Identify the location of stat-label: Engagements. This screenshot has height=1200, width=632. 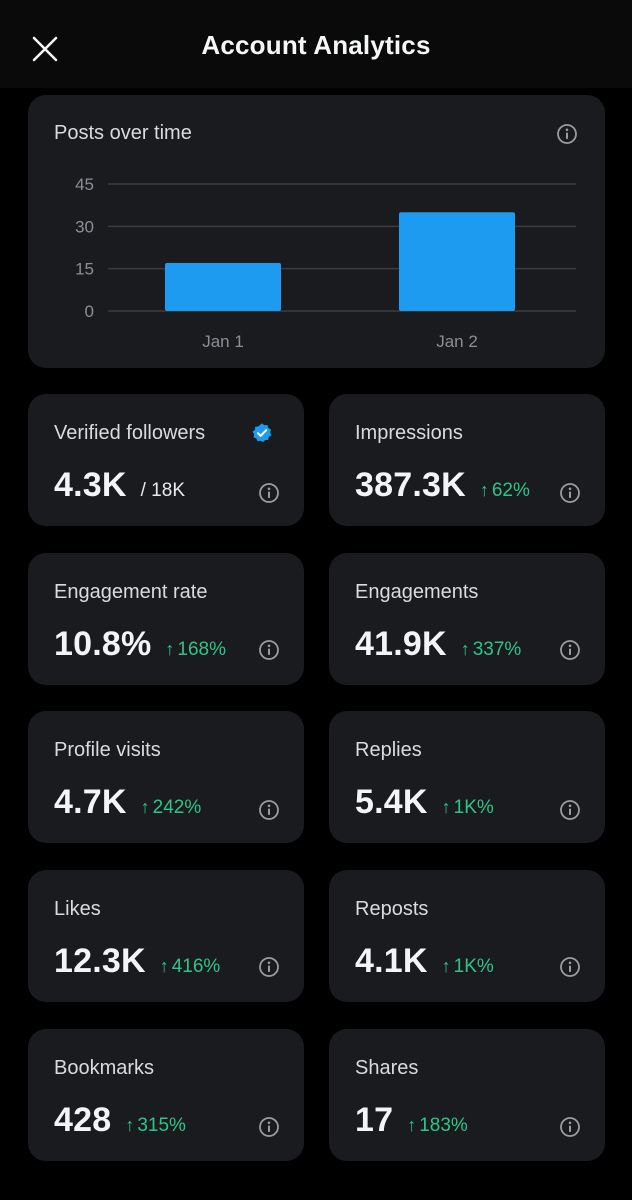
(417, 592).